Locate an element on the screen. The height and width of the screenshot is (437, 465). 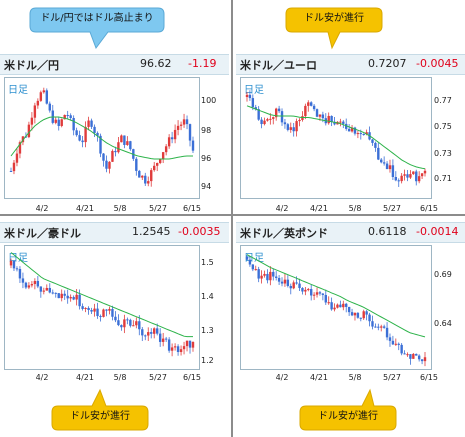
x-tick: 6/15 is located at coordinates (192, 208).